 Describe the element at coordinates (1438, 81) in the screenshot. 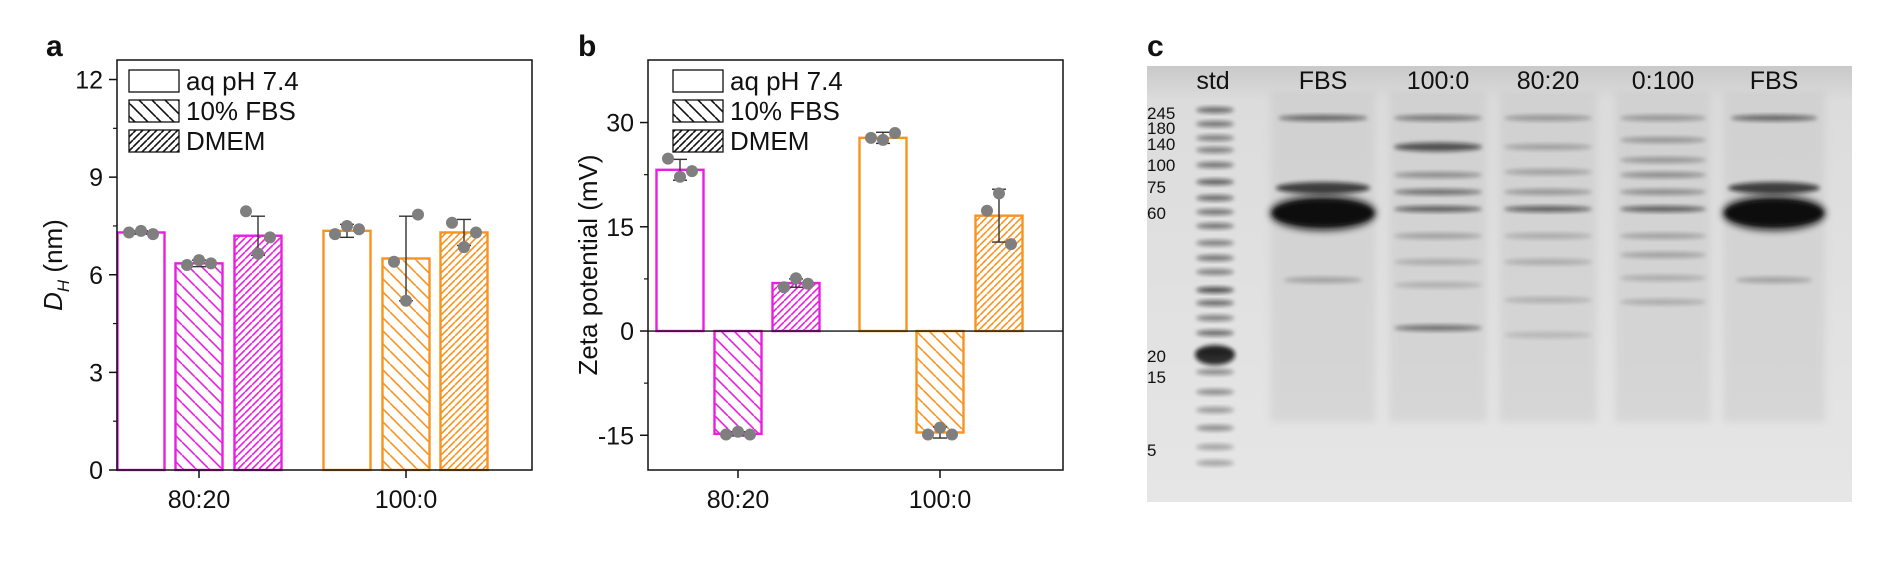

I see `gel-lane-label-2: 100:0` at that location.